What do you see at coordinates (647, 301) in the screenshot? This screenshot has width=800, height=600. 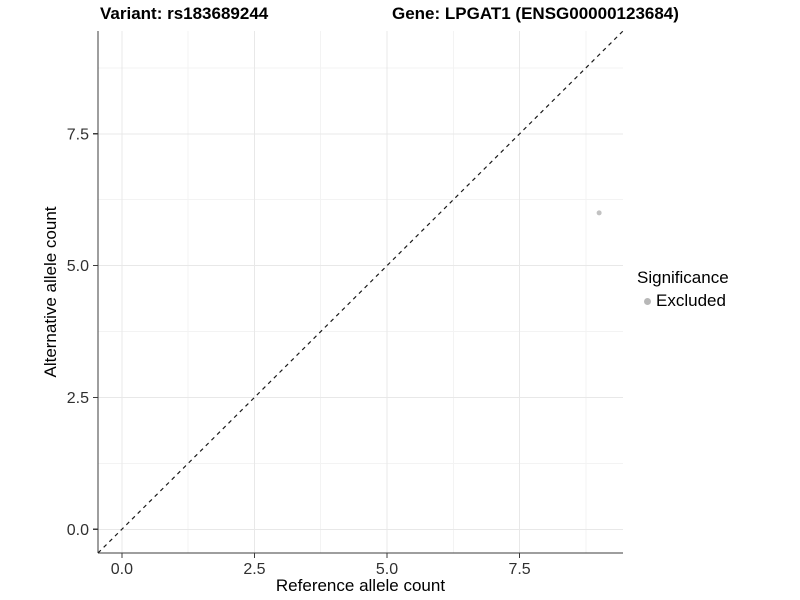 I see `legend-marker-dot-icon` at bounding box center [647, 301].